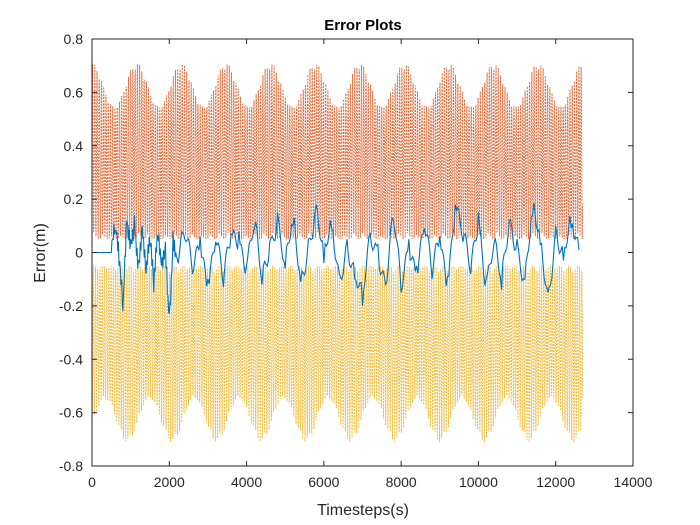 The width and height of the screenshot is (700, 525). Describe the element at coordinates (71, 306) in the screenshot. I see `y-tick-label: -0.2` at that location.